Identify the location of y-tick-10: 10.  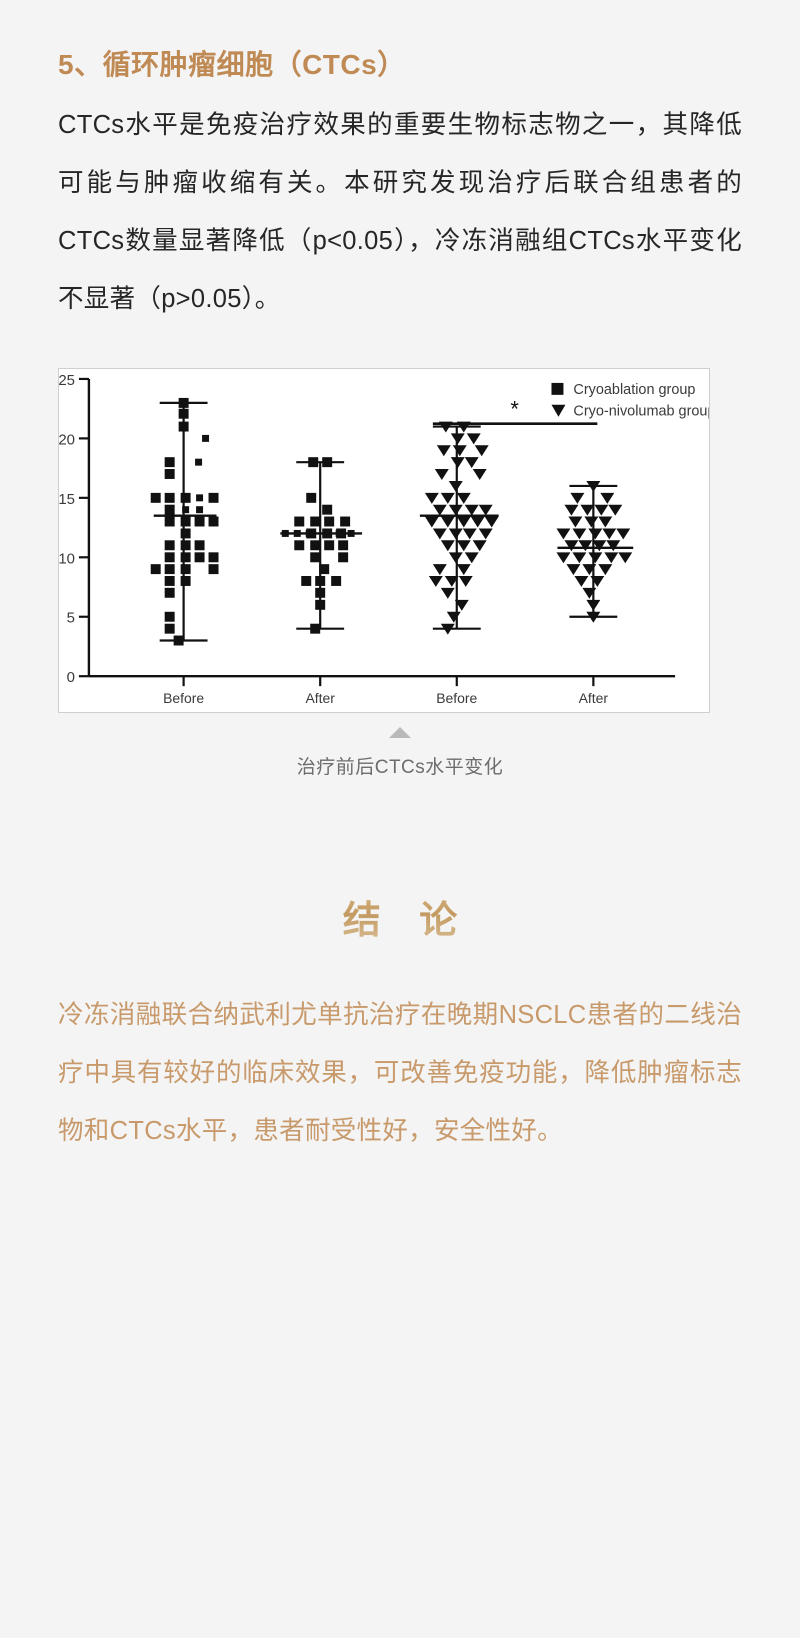
(67, 558).